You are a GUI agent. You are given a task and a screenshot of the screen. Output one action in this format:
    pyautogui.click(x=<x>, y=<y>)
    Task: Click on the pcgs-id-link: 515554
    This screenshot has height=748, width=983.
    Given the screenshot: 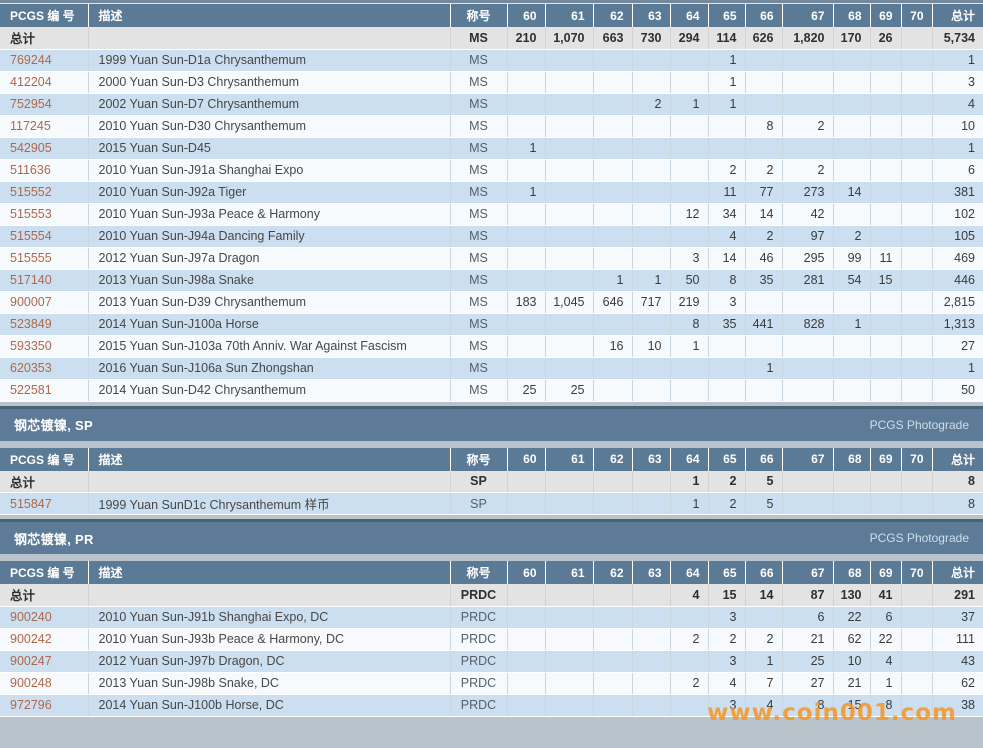 What is the action you would take?
    pyautogui.click(x=44, y=236)
    